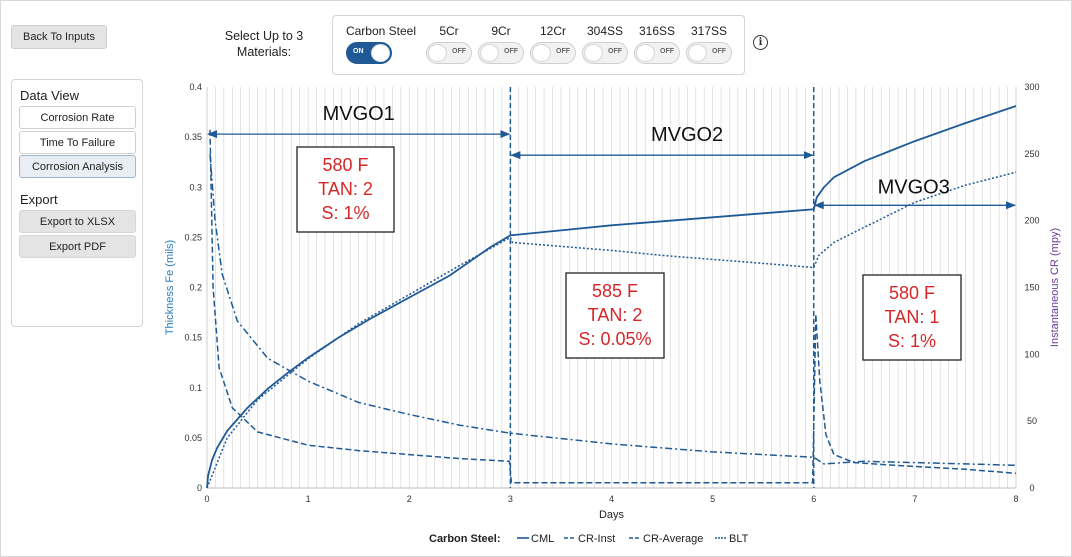 The height and width of the screenshot is (557, 1072). I want to click on y-tick-label: 0.05, so click(193, 438).